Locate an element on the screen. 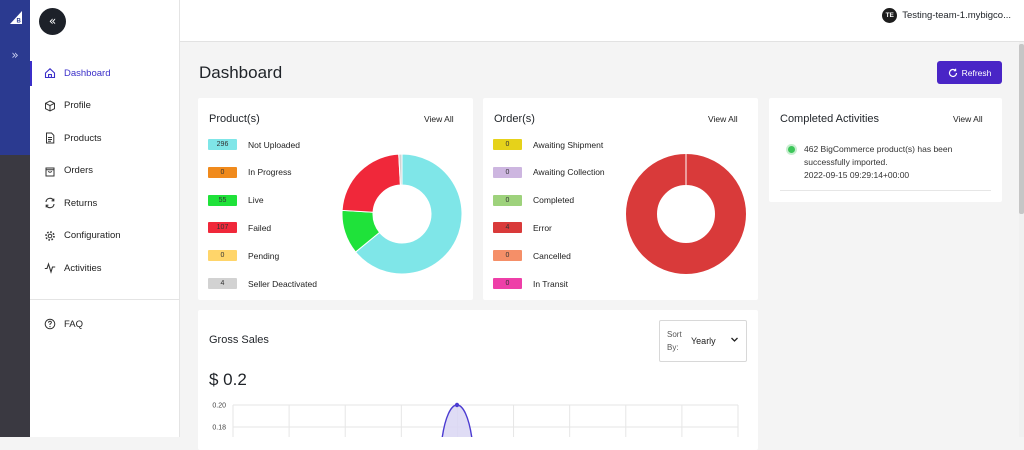  activities-view-all-link: View All is located at coordinates (968, 119).